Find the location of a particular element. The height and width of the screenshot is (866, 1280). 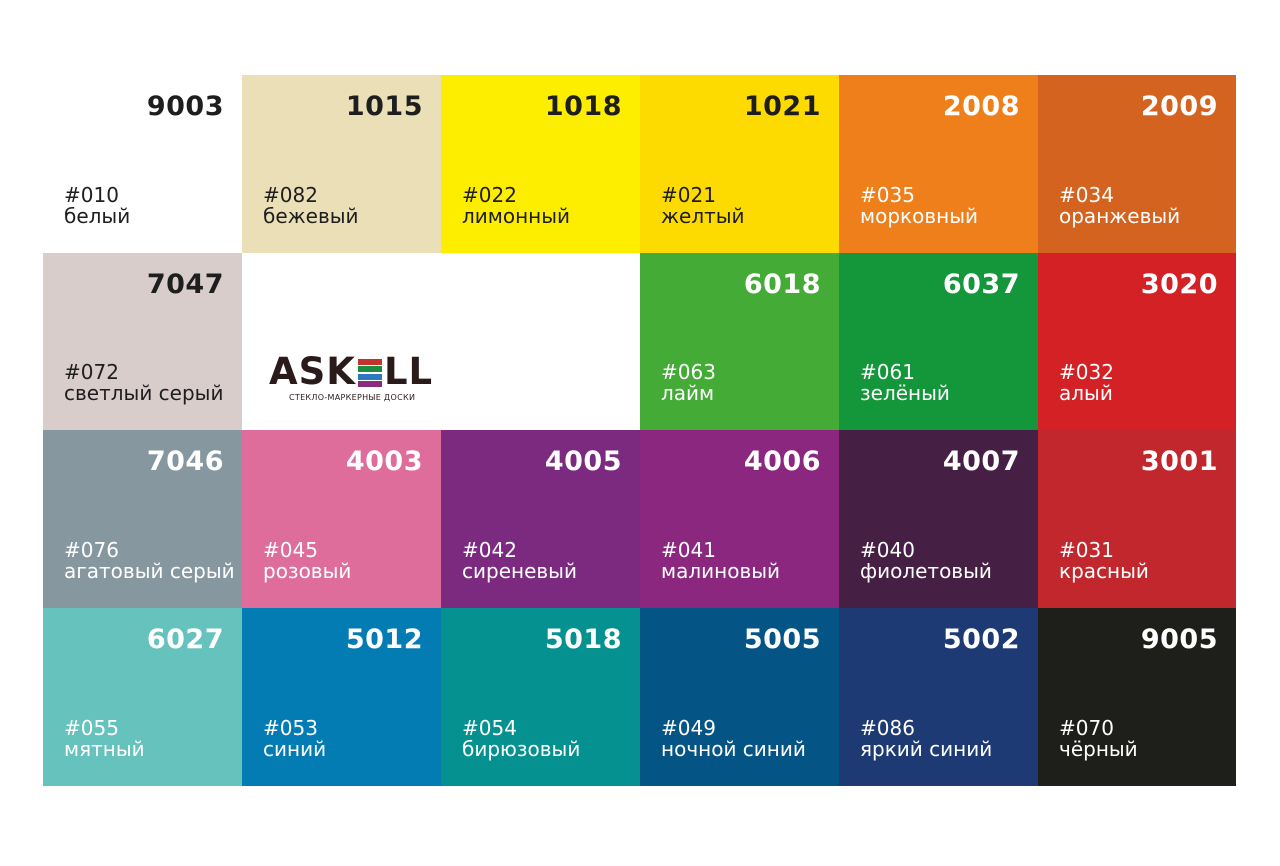

color-code: #054 is located at coordinates (489, 728).